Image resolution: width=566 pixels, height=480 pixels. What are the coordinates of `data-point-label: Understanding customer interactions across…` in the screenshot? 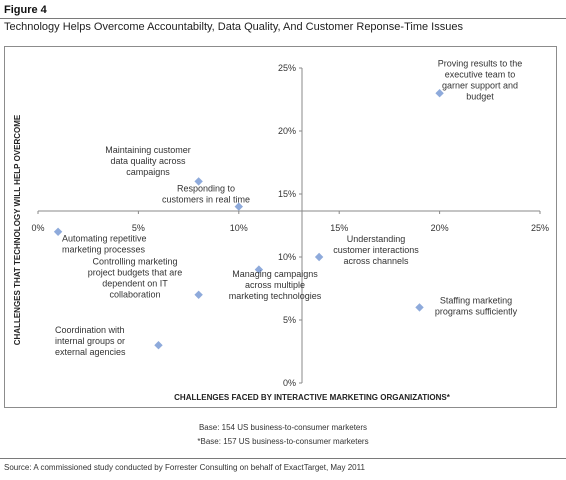 It's located at (376, 250).